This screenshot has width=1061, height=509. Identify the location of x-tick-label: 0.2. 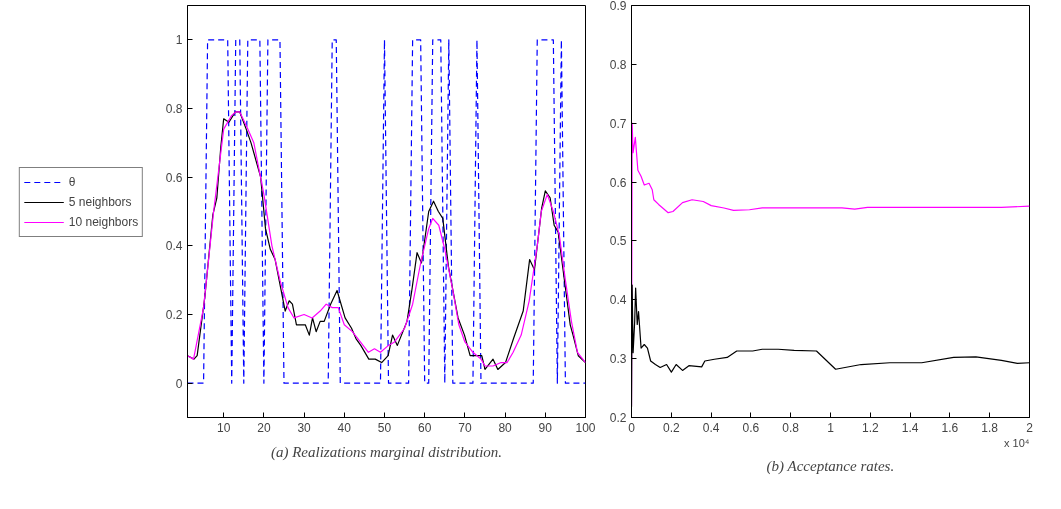
(671, 427).